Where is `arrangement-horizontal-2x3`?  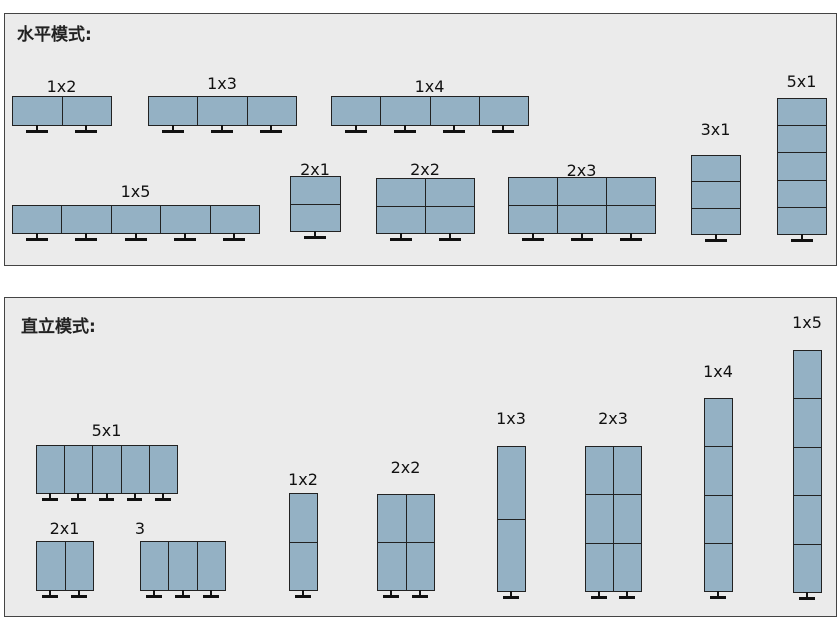
arrangement-horizontal-2x3 is located at coordinates (582, 209).